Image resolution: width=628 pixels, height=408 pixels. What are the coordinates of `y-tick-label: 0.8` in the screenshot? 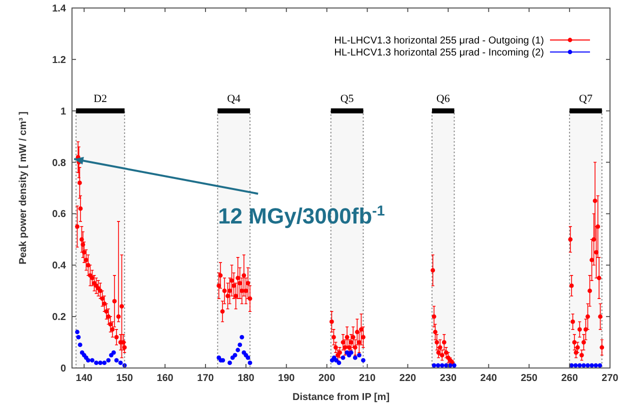 It's located at (59, 163).